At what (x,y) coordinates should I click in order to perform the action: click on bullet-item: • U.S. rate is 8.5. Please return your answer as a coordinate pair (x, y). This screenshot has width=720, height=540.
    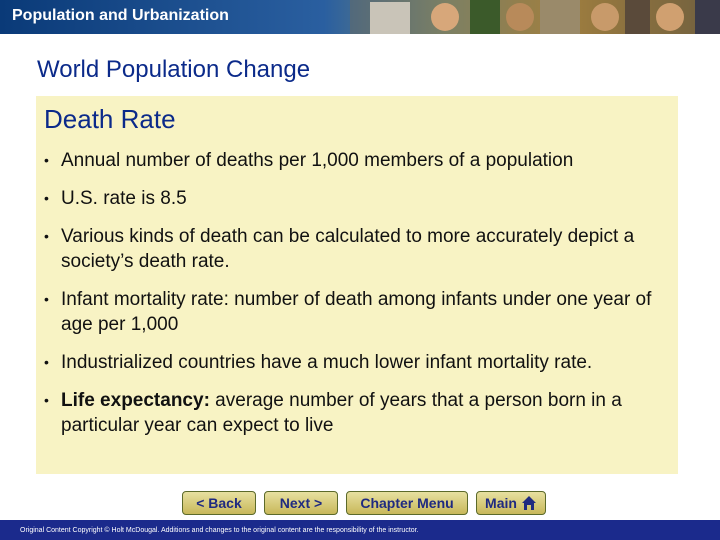
    Looking at the image, I should click on (360, 198).